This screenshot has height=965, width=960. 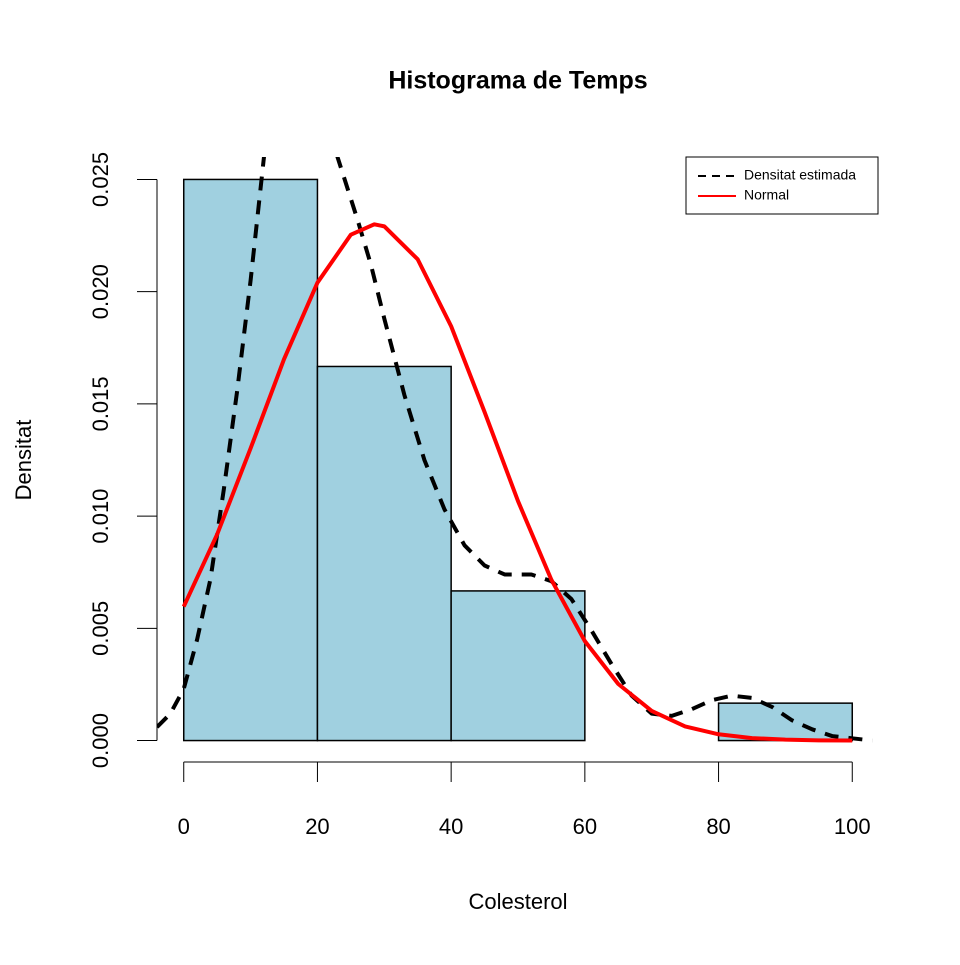 What do you see at coordinates (800, 175) in the screenshot?
I see `legend-label: Densitat estimada` at bounding box center [800, 175].